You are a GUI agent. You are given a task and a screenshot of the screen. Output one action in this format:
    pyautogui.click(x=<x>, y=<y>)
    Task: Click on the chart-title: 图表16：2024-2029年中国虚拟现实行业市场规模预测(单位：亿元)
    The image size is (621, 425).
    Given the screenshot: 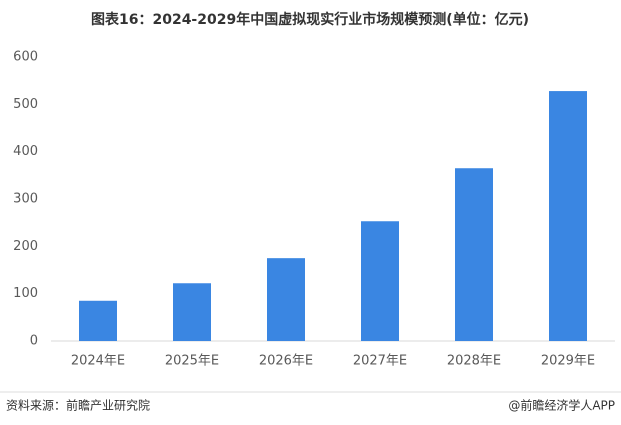 What is the action you would take?
    pyautogui.click(x=310, y=19)
    